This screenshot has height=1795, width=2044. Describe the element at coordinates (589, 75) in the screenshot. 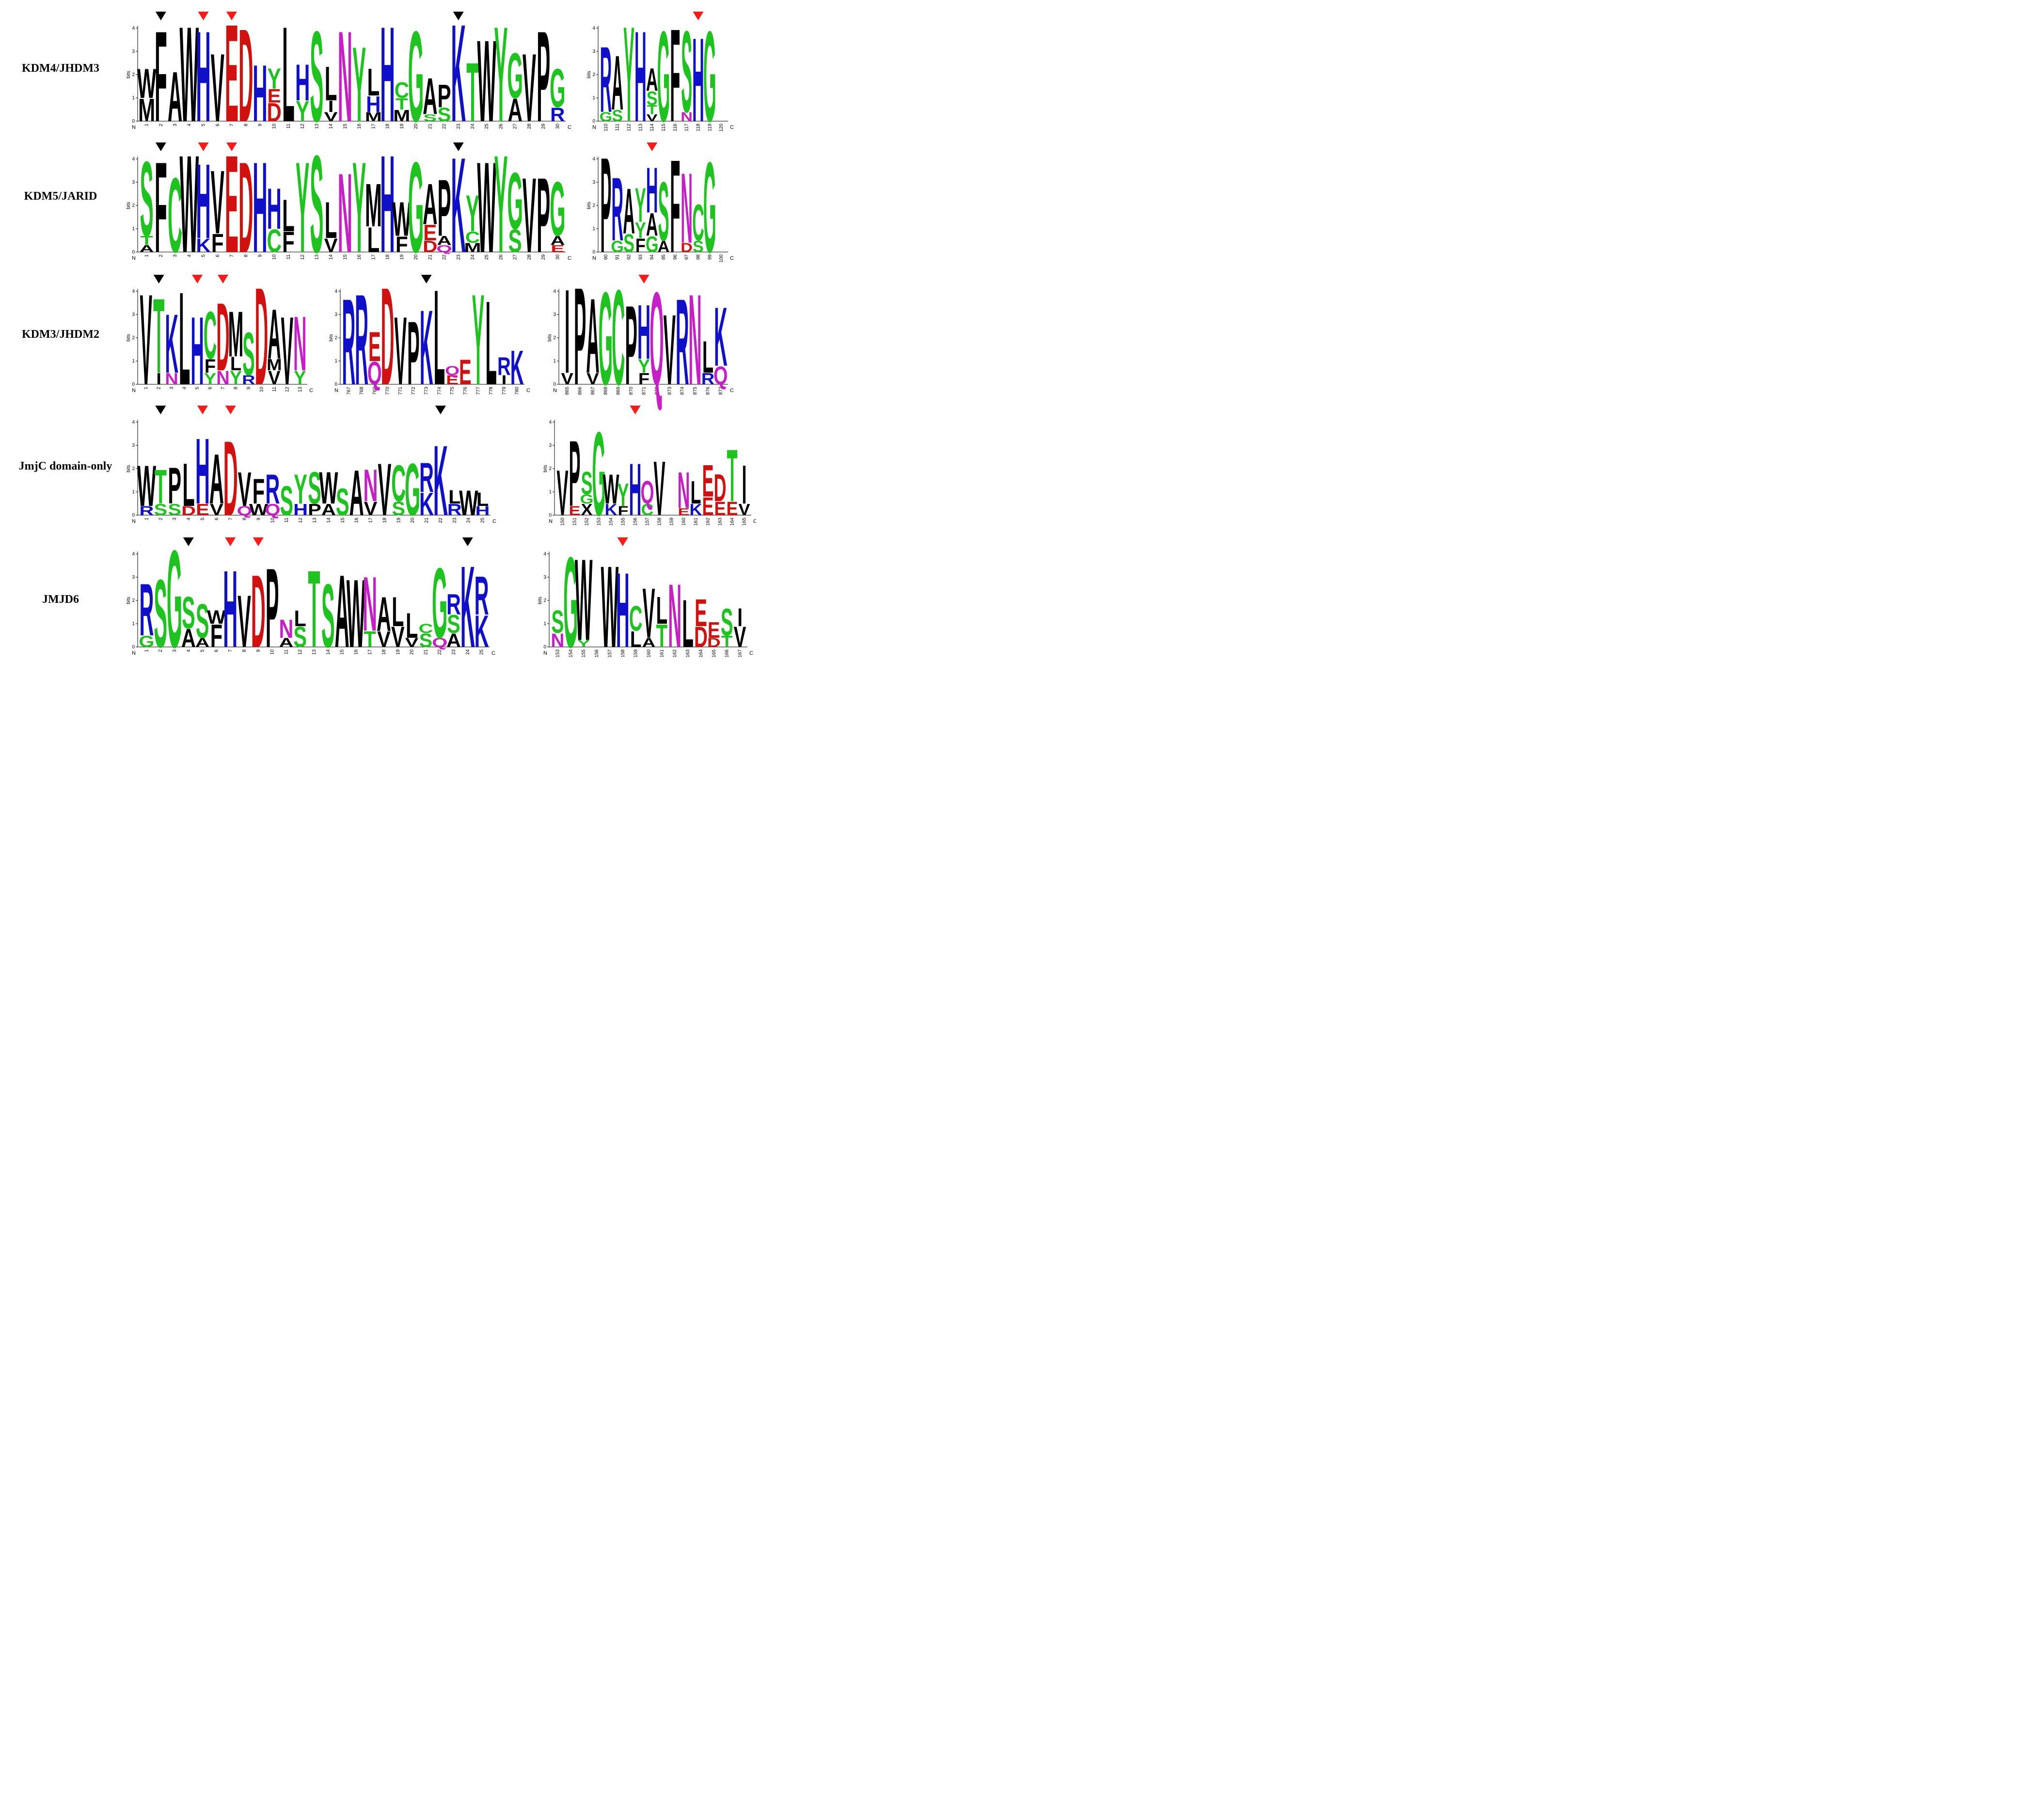

I see `y-axis-label: bits` at that location.